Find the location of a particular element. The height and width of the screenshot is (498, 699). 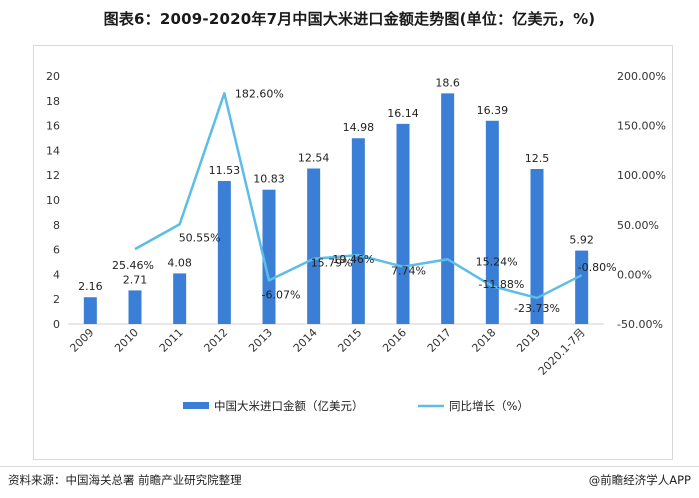

left-tick-label: 16 is located at coordinates (53, 126).